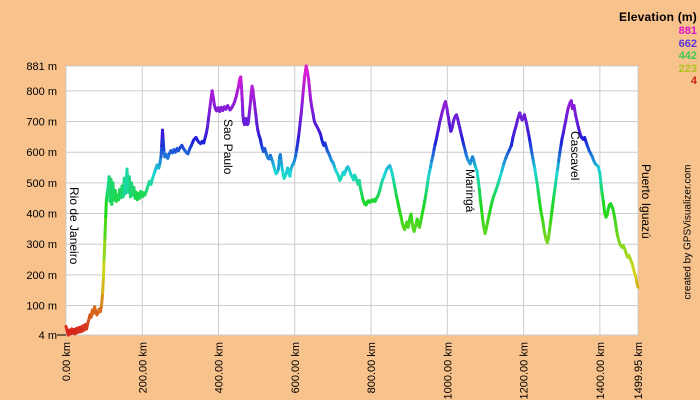  What do you see at coordinates (639, 370) in the screenshot?
I see `x-axis-label: 1499.95 km` at bounding box center [639, 370].